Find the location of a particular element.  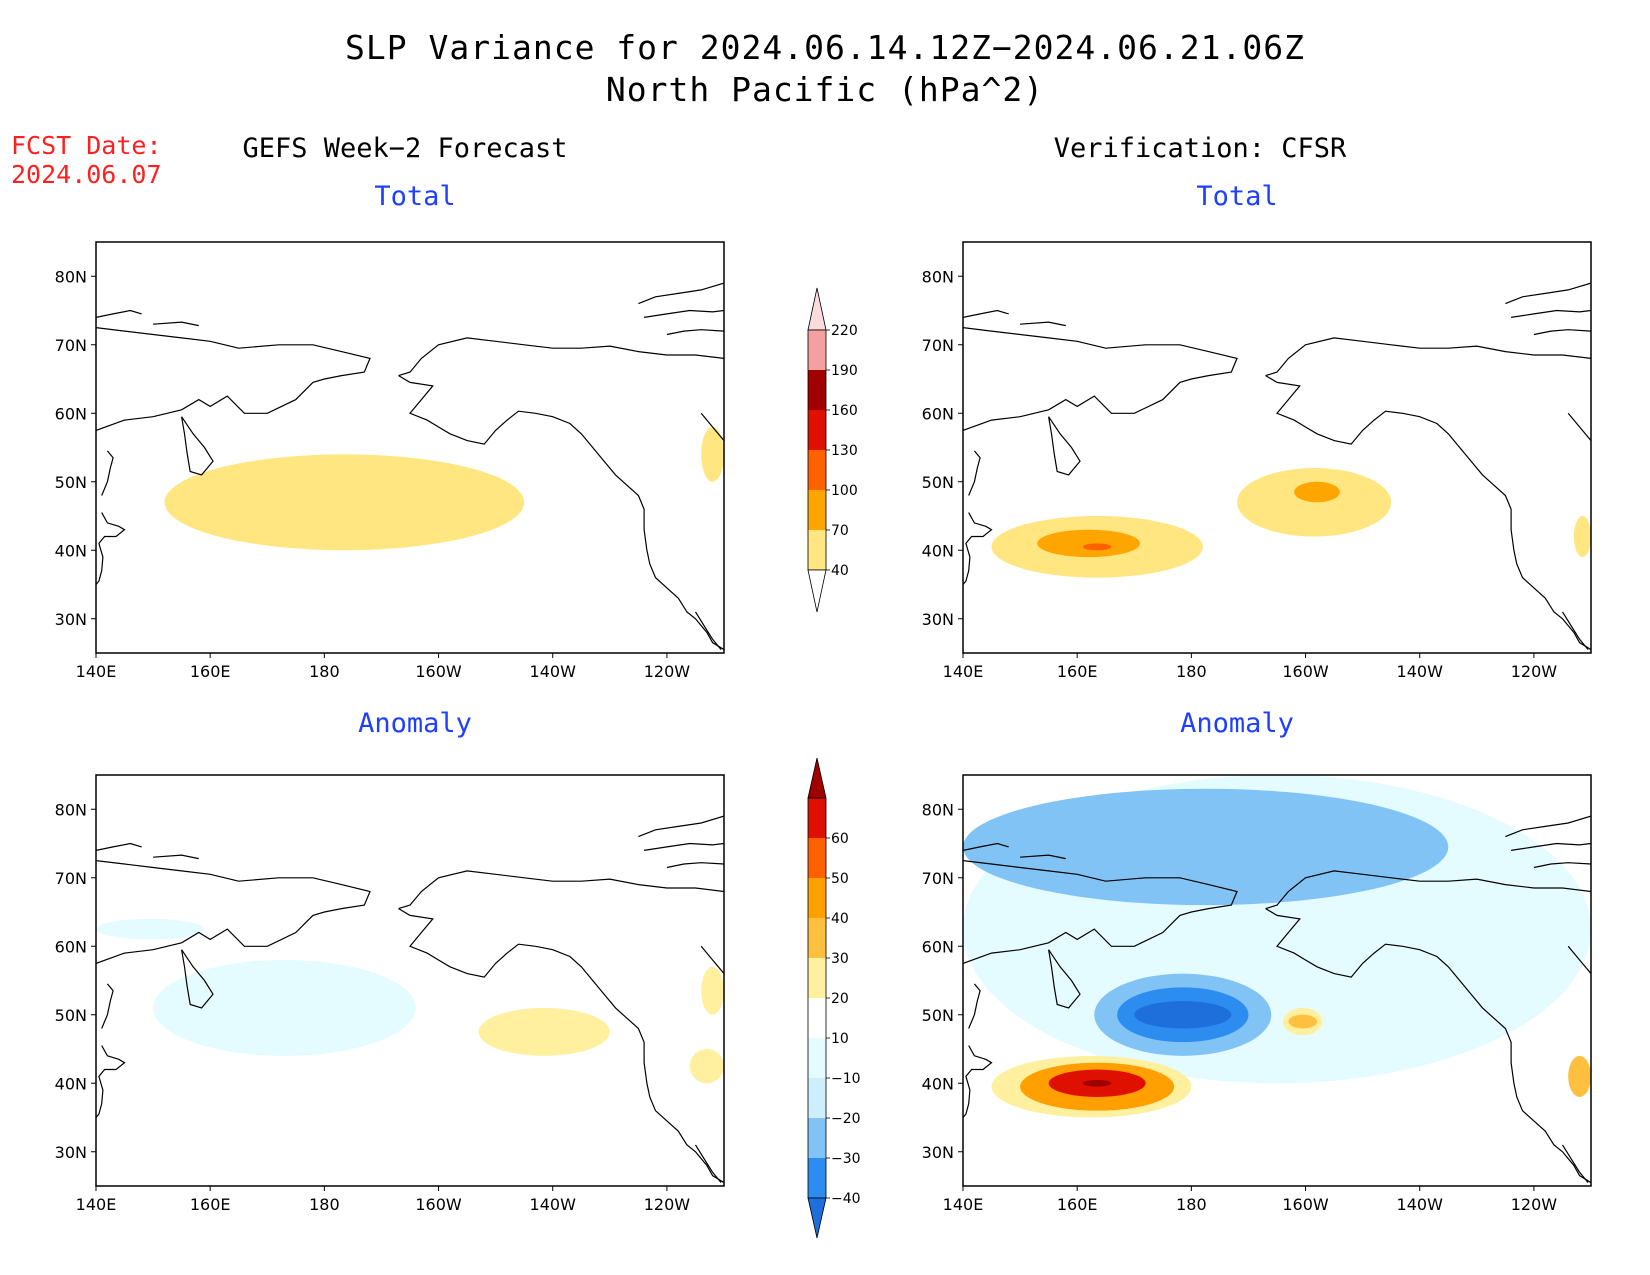

panel-title-verification-total: Total is located at coordinates (1237, 196).